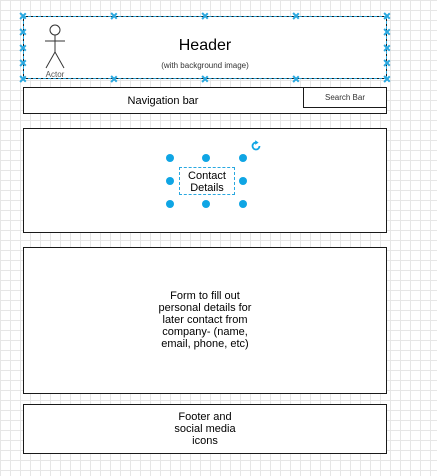 Image resolution: width=437 pixels, height=476 pixels. What do you see at coordinates (205, 65) in the screenshot?
I see `header-subtitle: (with background image)` at bounding box center [205, 65].